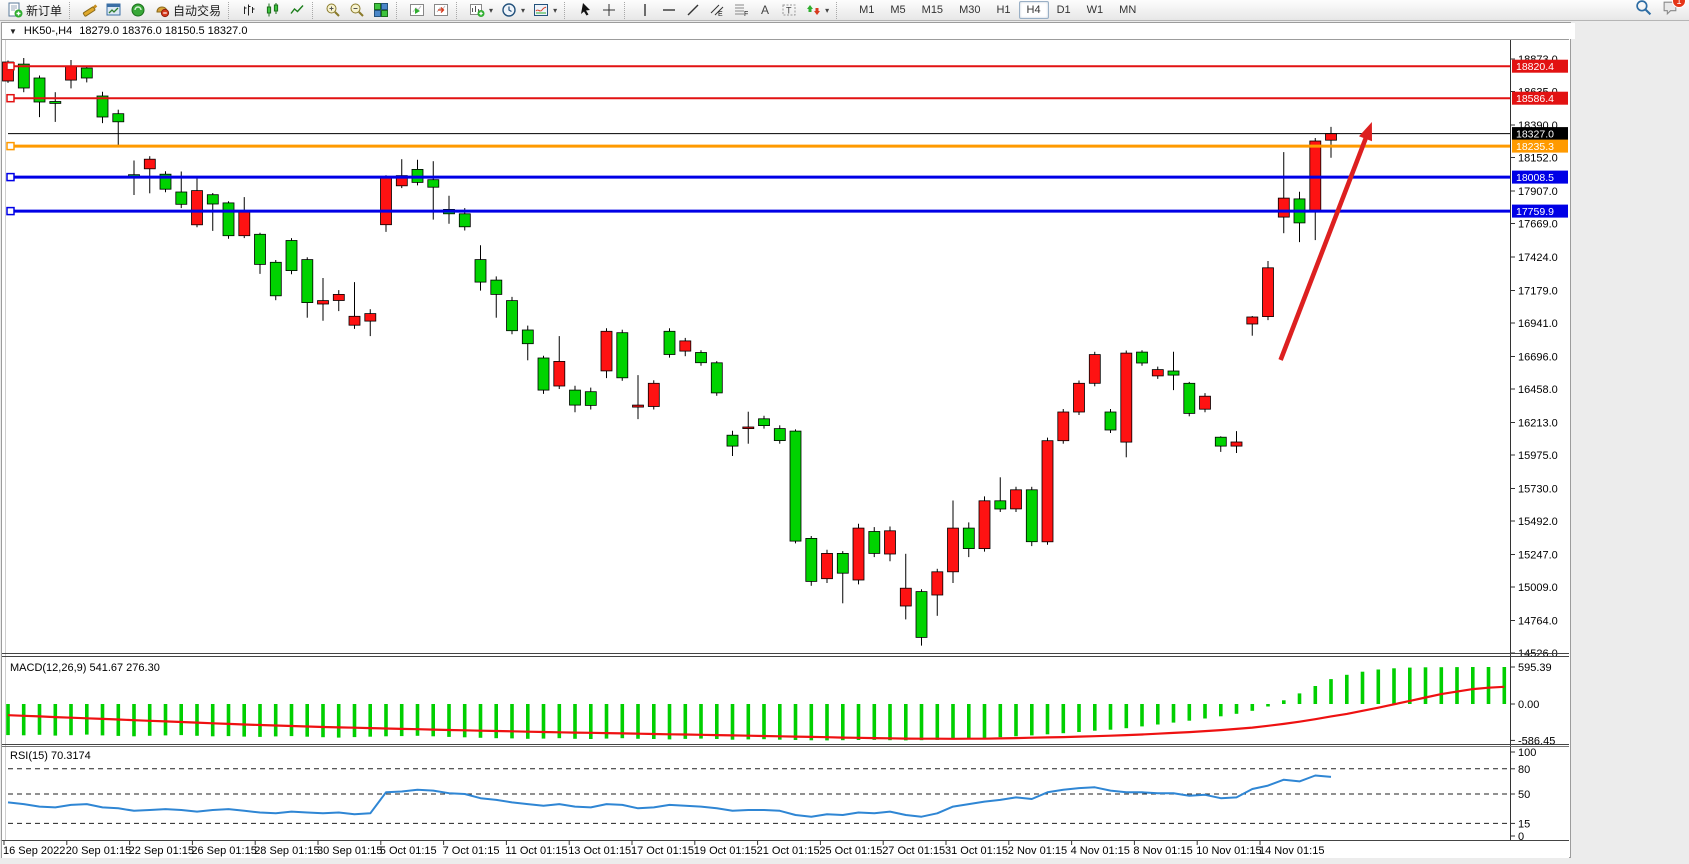 This screenshot has height=864, width=1689. I want to click on svg-text: T, so click(789, 11).